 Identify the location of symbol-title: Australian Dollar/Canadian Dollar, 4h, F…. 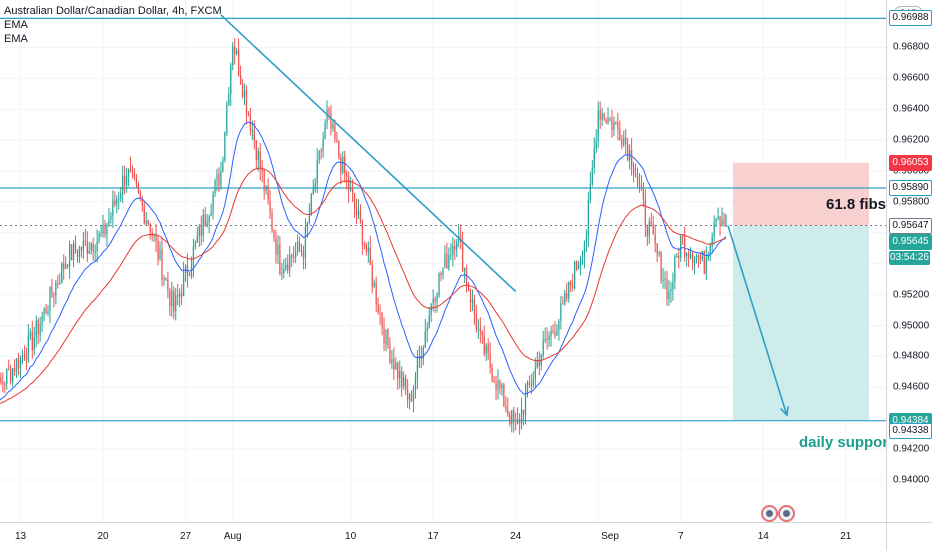
(113, 11).